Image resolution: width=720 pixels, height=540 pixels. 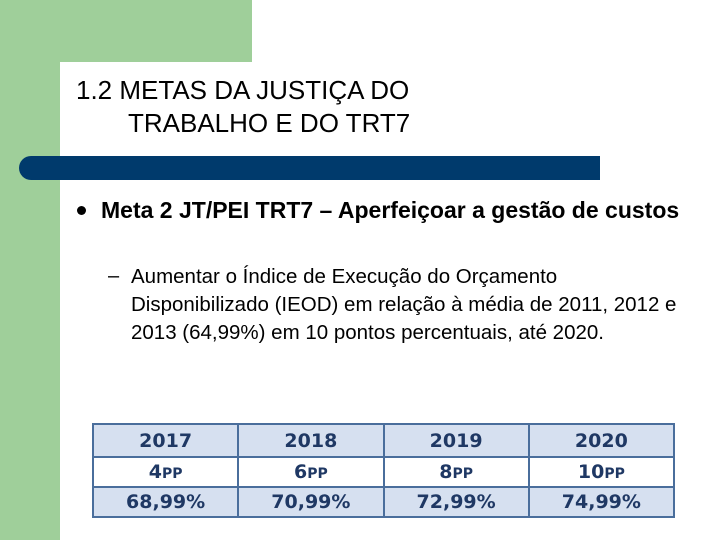 I want to click on year-cell: 2017, so click(x=165, y=440).